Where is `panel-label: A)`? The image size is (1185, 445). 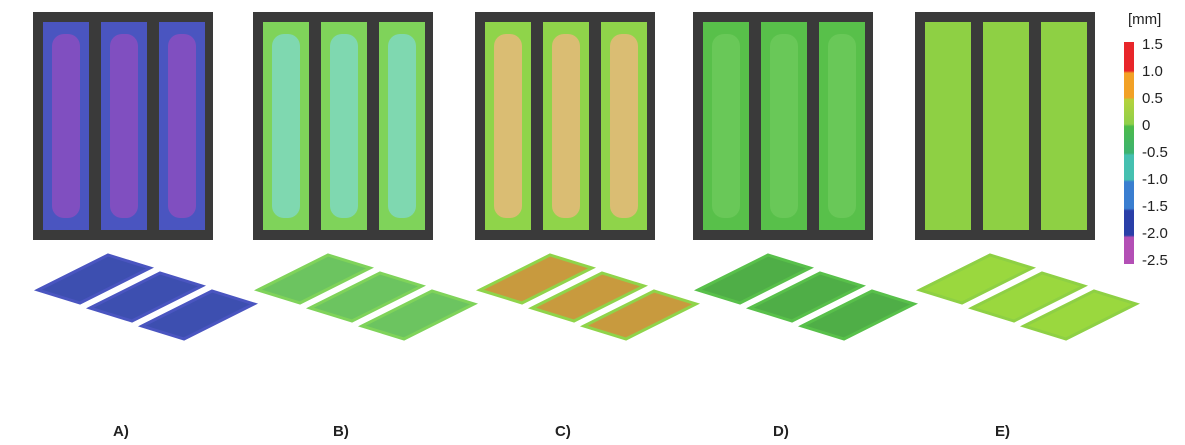
panel-label: A) is located at coordinates (121, 431).